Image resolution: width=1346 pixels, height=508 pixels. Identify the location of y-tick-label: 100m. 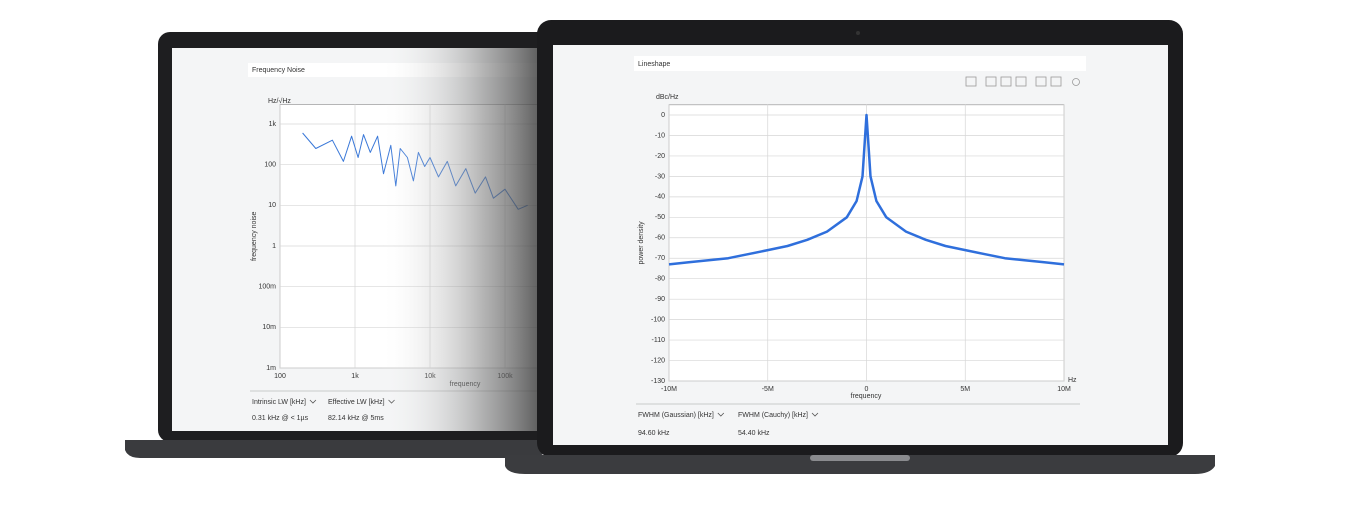
(267, 287).